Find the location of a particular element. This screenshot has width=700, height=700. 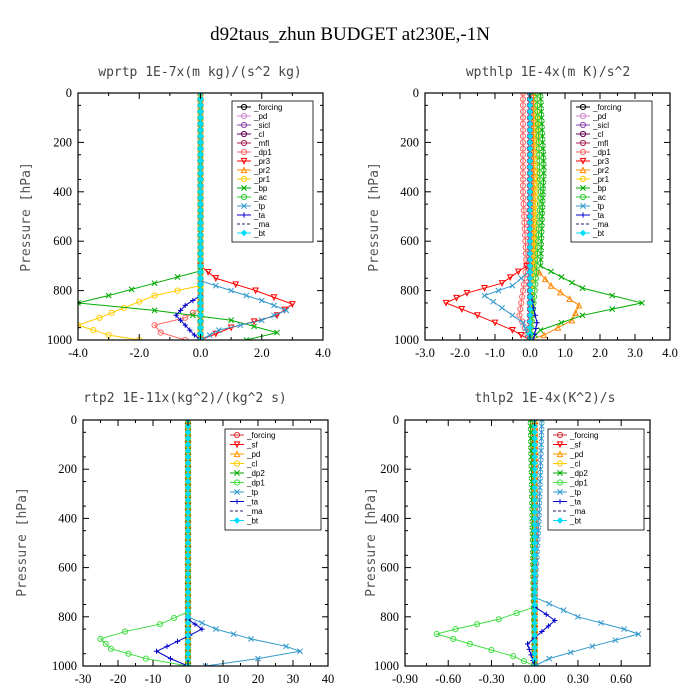

legend-label: _ac is located at coordinates (260, 197).